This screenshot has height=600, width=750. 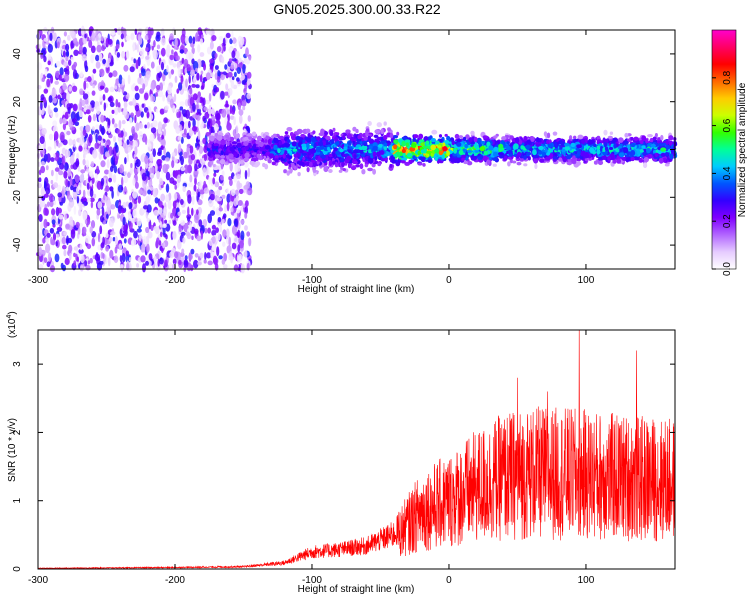 What do you see at coordinates (357, 9) in the screenshot?
I see `figure-title: GN05.2025.300.00.33.R22` at bounding box center [357, 9].